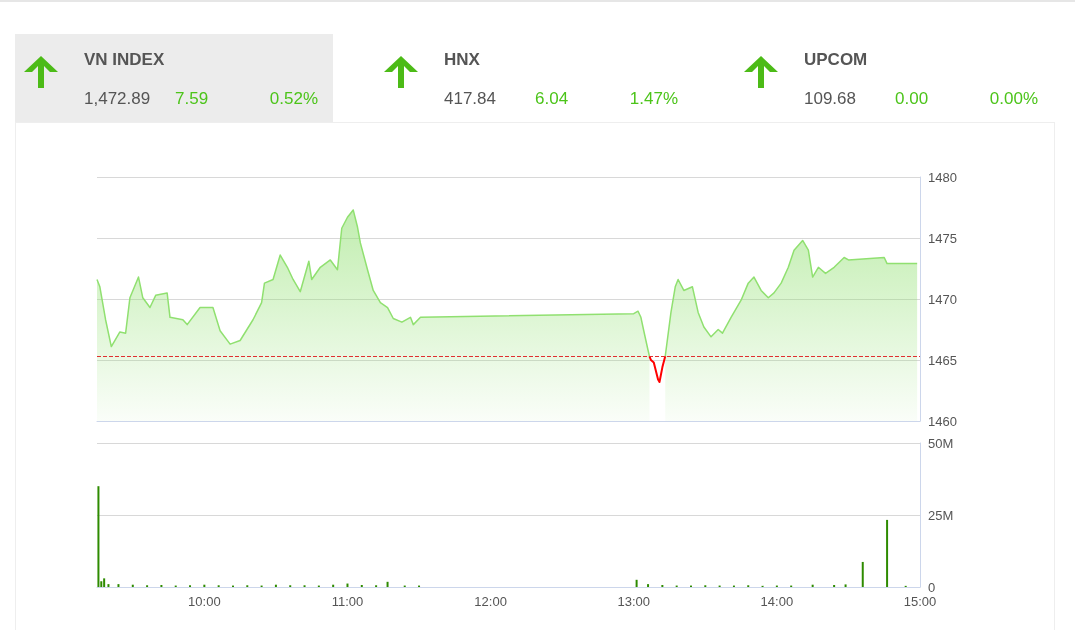  I want to click on text: VN INDEX, so click(124, 60).